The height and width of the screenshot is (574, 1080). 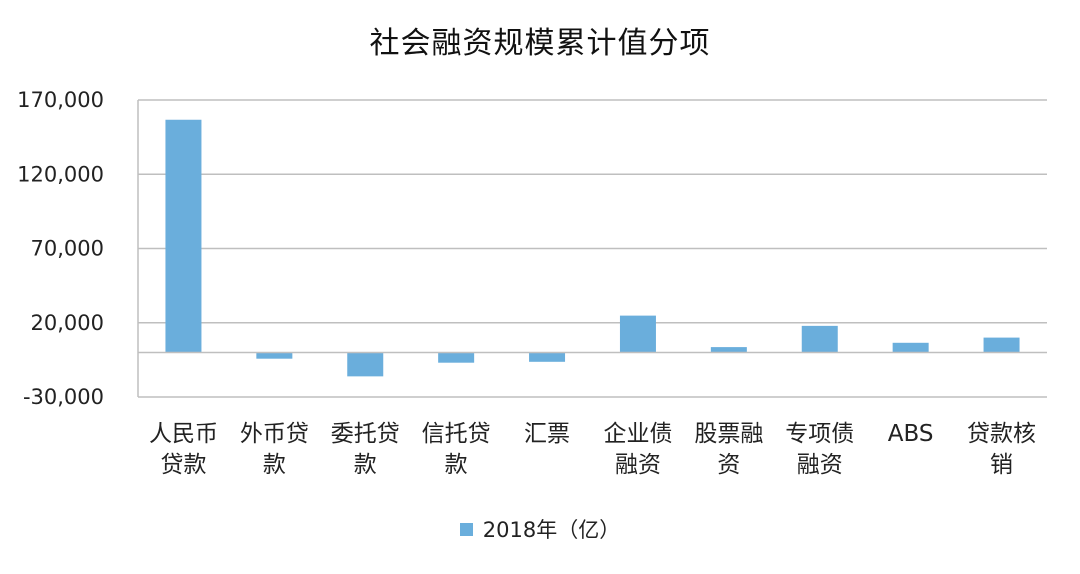 What do you see at coordinates (63, 397) in the screenshot?
I see `y-tick-label: -30,000` at bounding box center [63, 397].